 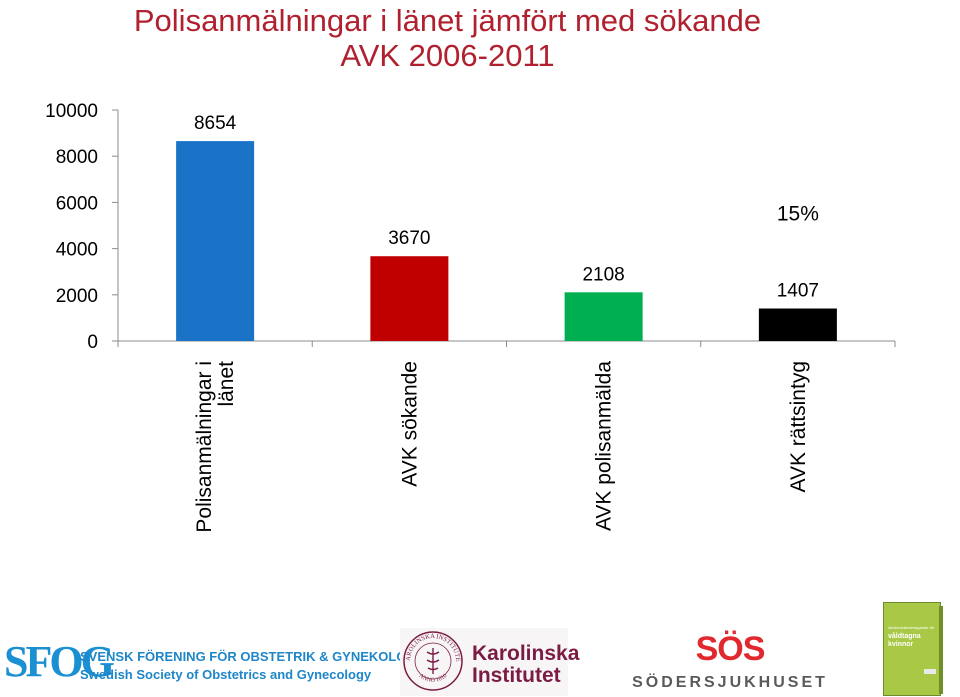 I want to click on x-category-label: AVK rättsintyg, so click(x=798, y=427).